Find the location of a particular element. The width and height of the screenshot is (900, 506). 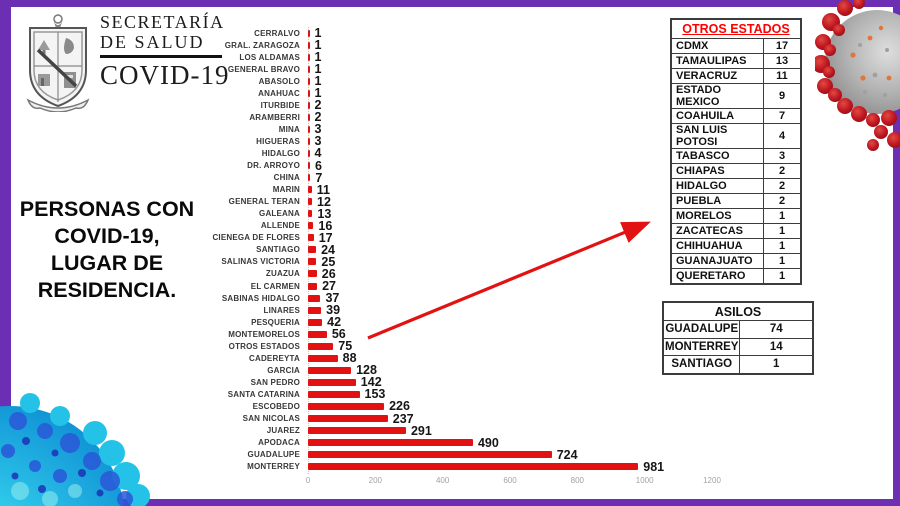

table-row: ZACATECAS 1 is located at coordinates (736, 231).